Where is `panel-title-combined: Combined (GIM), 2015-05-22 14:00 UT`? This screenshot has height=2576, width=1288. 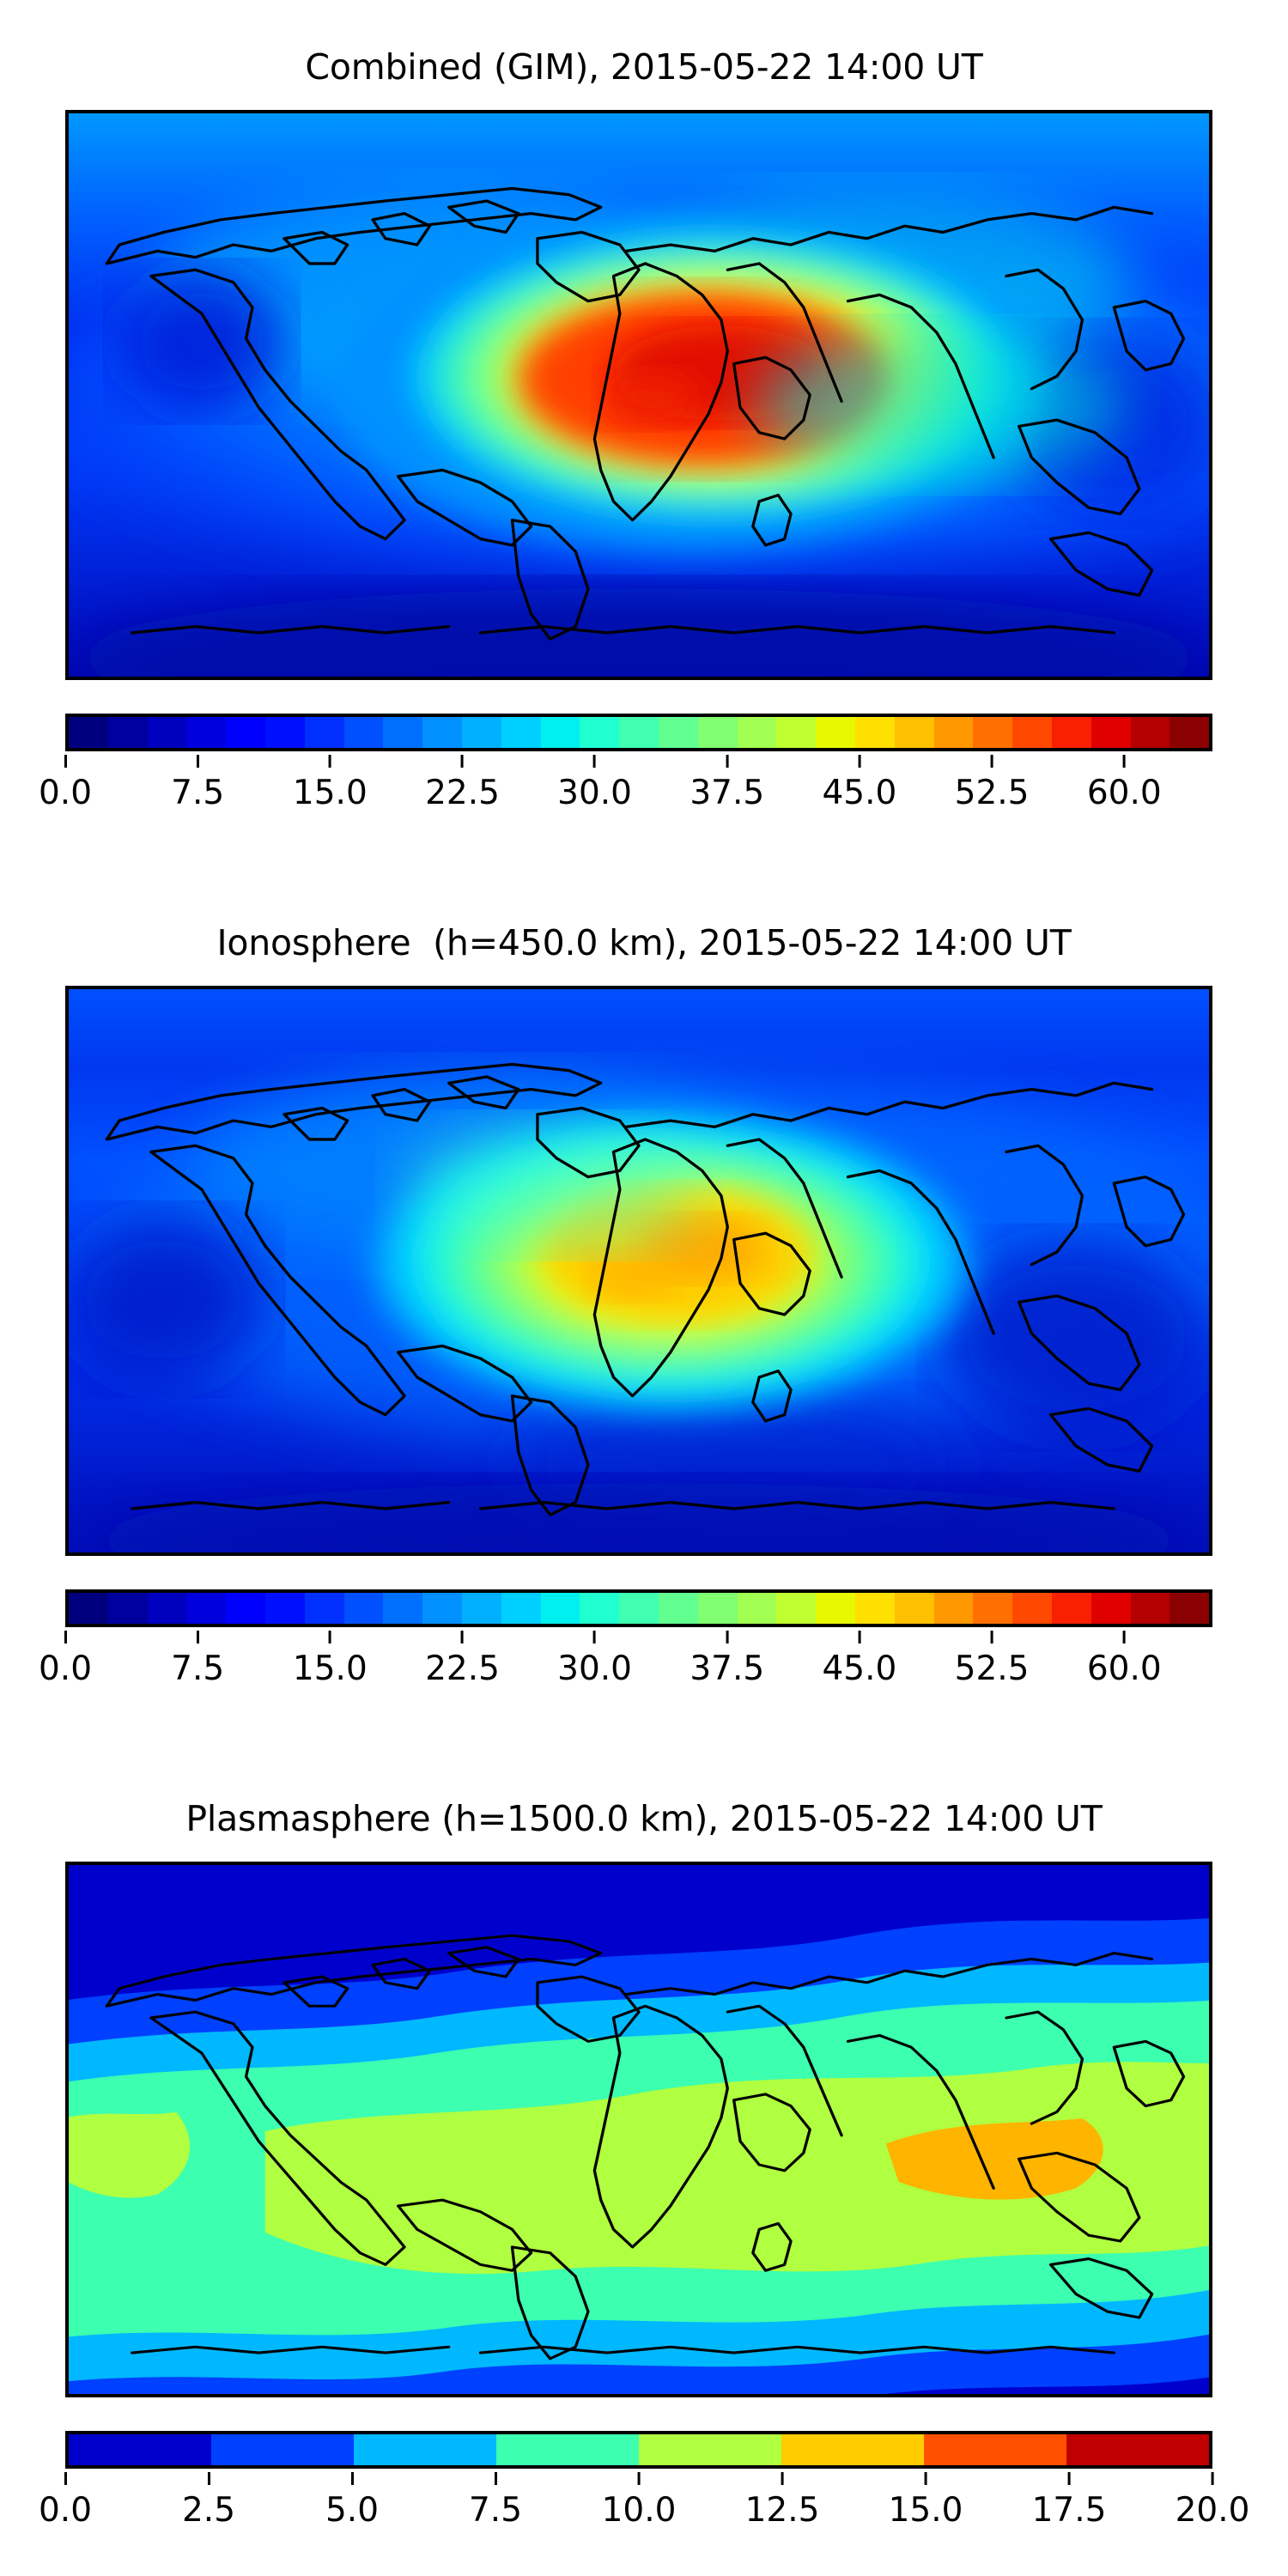
panel-title-combined: Combined (GIM), 2015-05-22 14:00 UT is located at coordinates (644, 67).